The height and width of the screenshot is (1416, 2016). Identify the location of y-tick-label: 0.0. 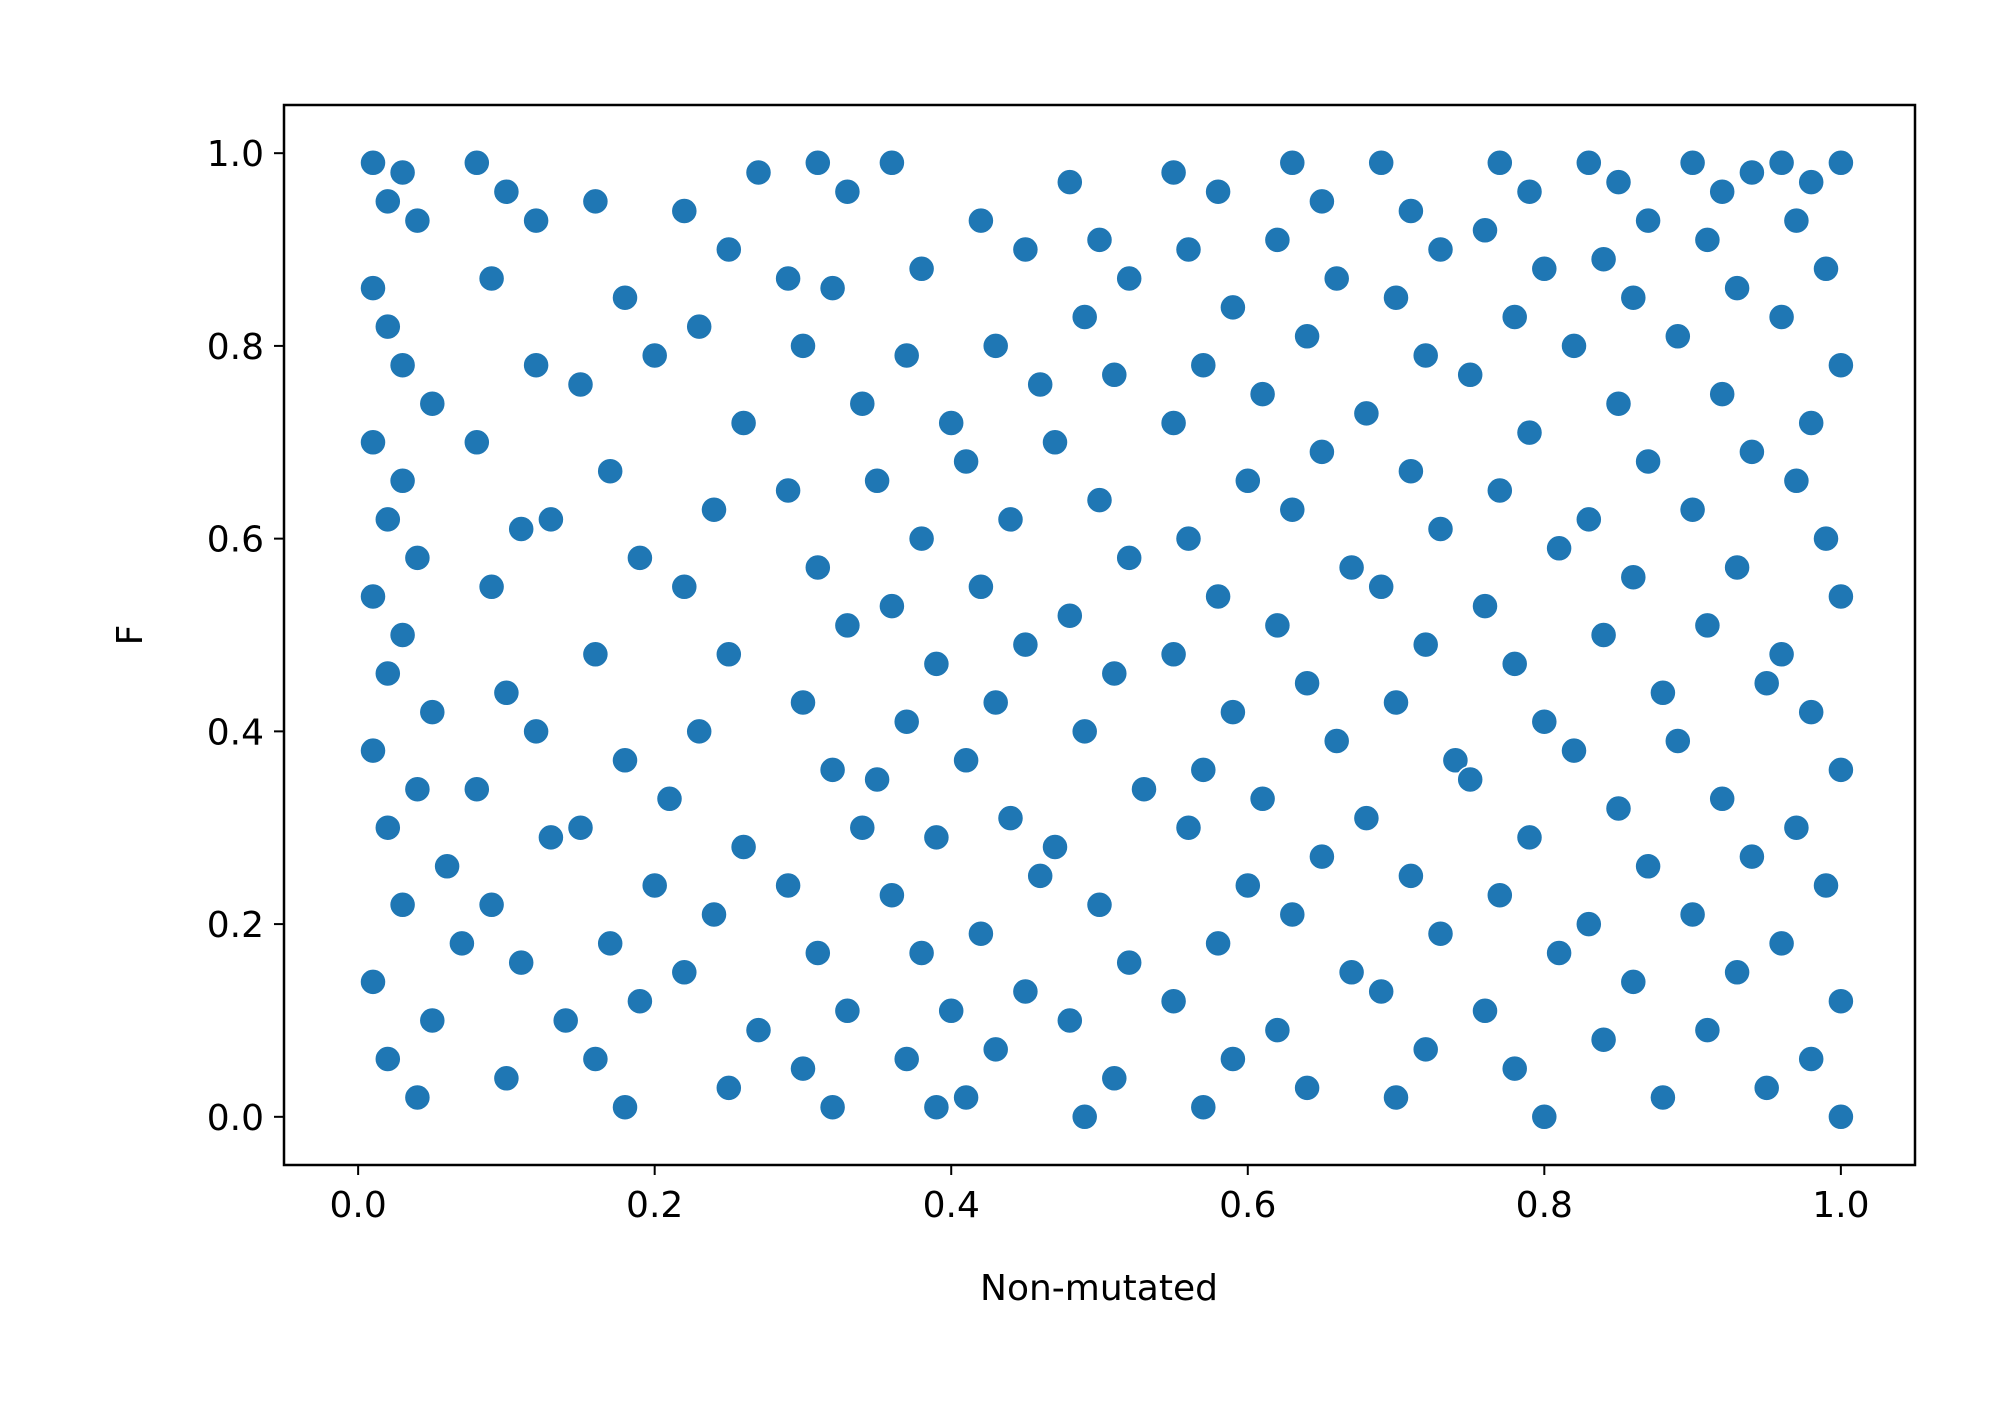
(235, 1118).